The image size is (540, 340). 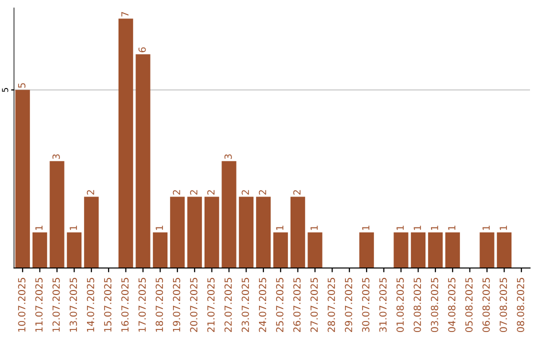 I want to click on x-tick-label: 21.07.2025, so click(x=211, y=305).